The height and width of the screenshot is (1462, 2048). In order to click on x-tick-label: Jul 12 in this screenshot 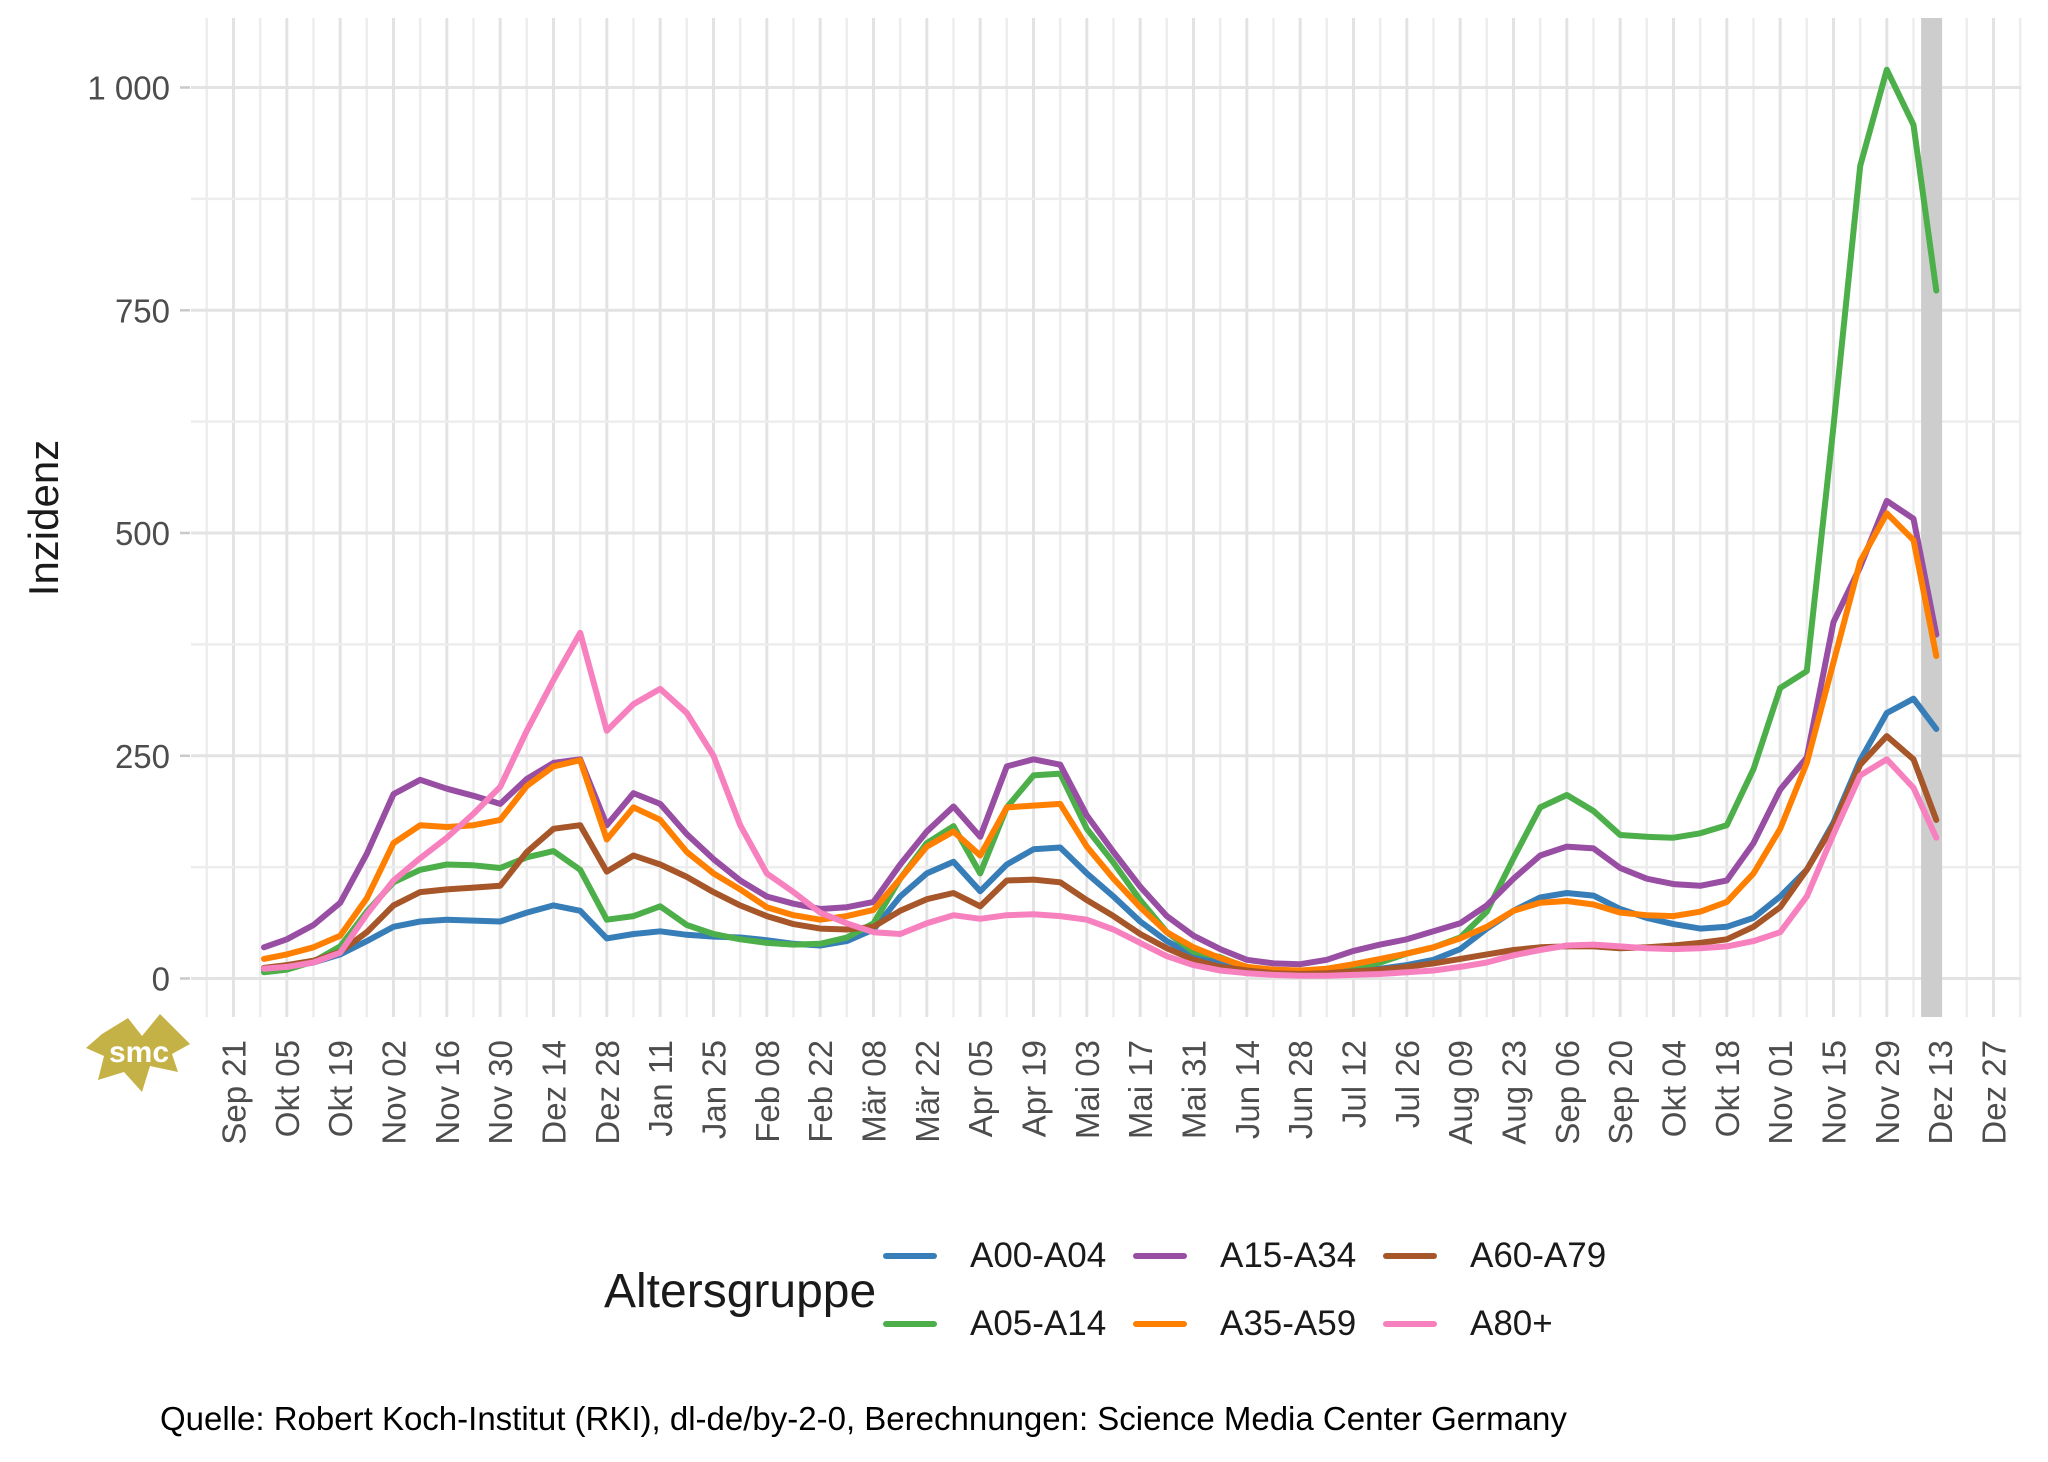, I will do `click(1354, 1084)`.